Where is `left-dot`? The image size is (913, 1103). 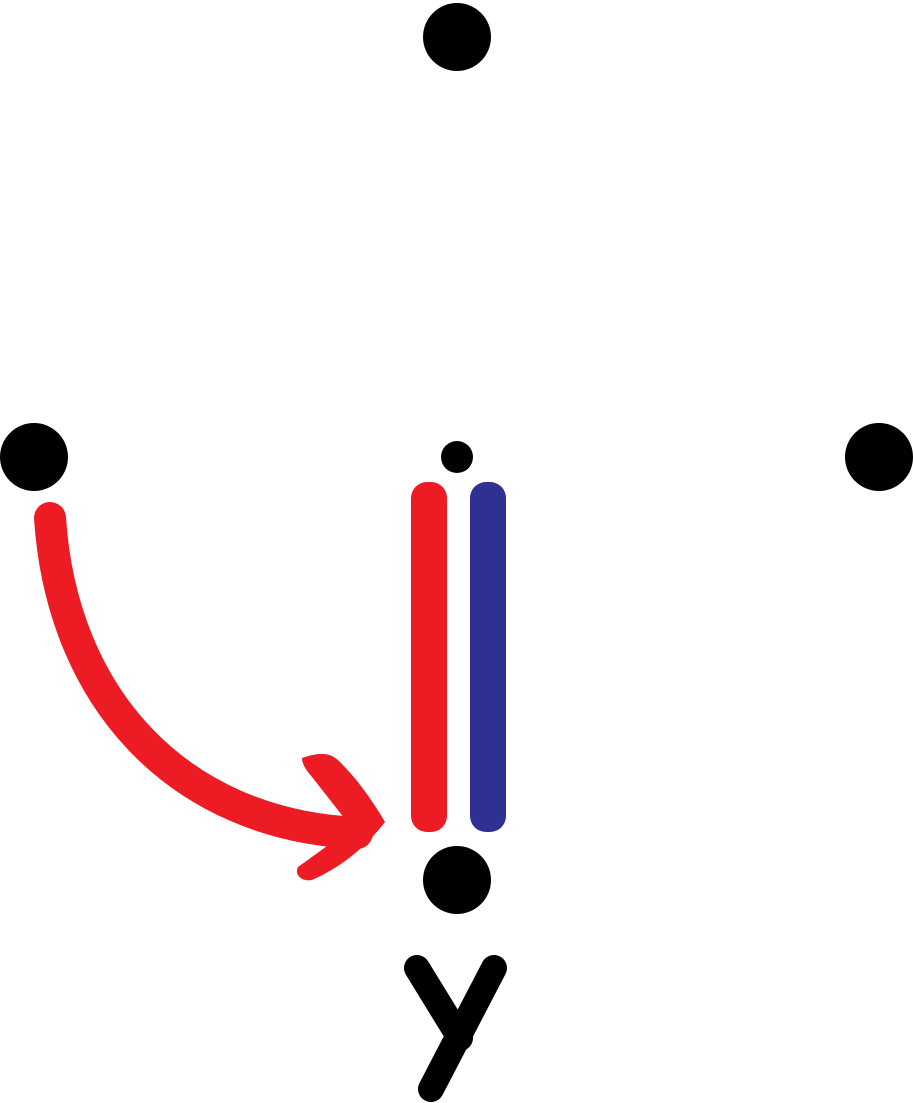 left-dot is located at coordinates (34, 457).